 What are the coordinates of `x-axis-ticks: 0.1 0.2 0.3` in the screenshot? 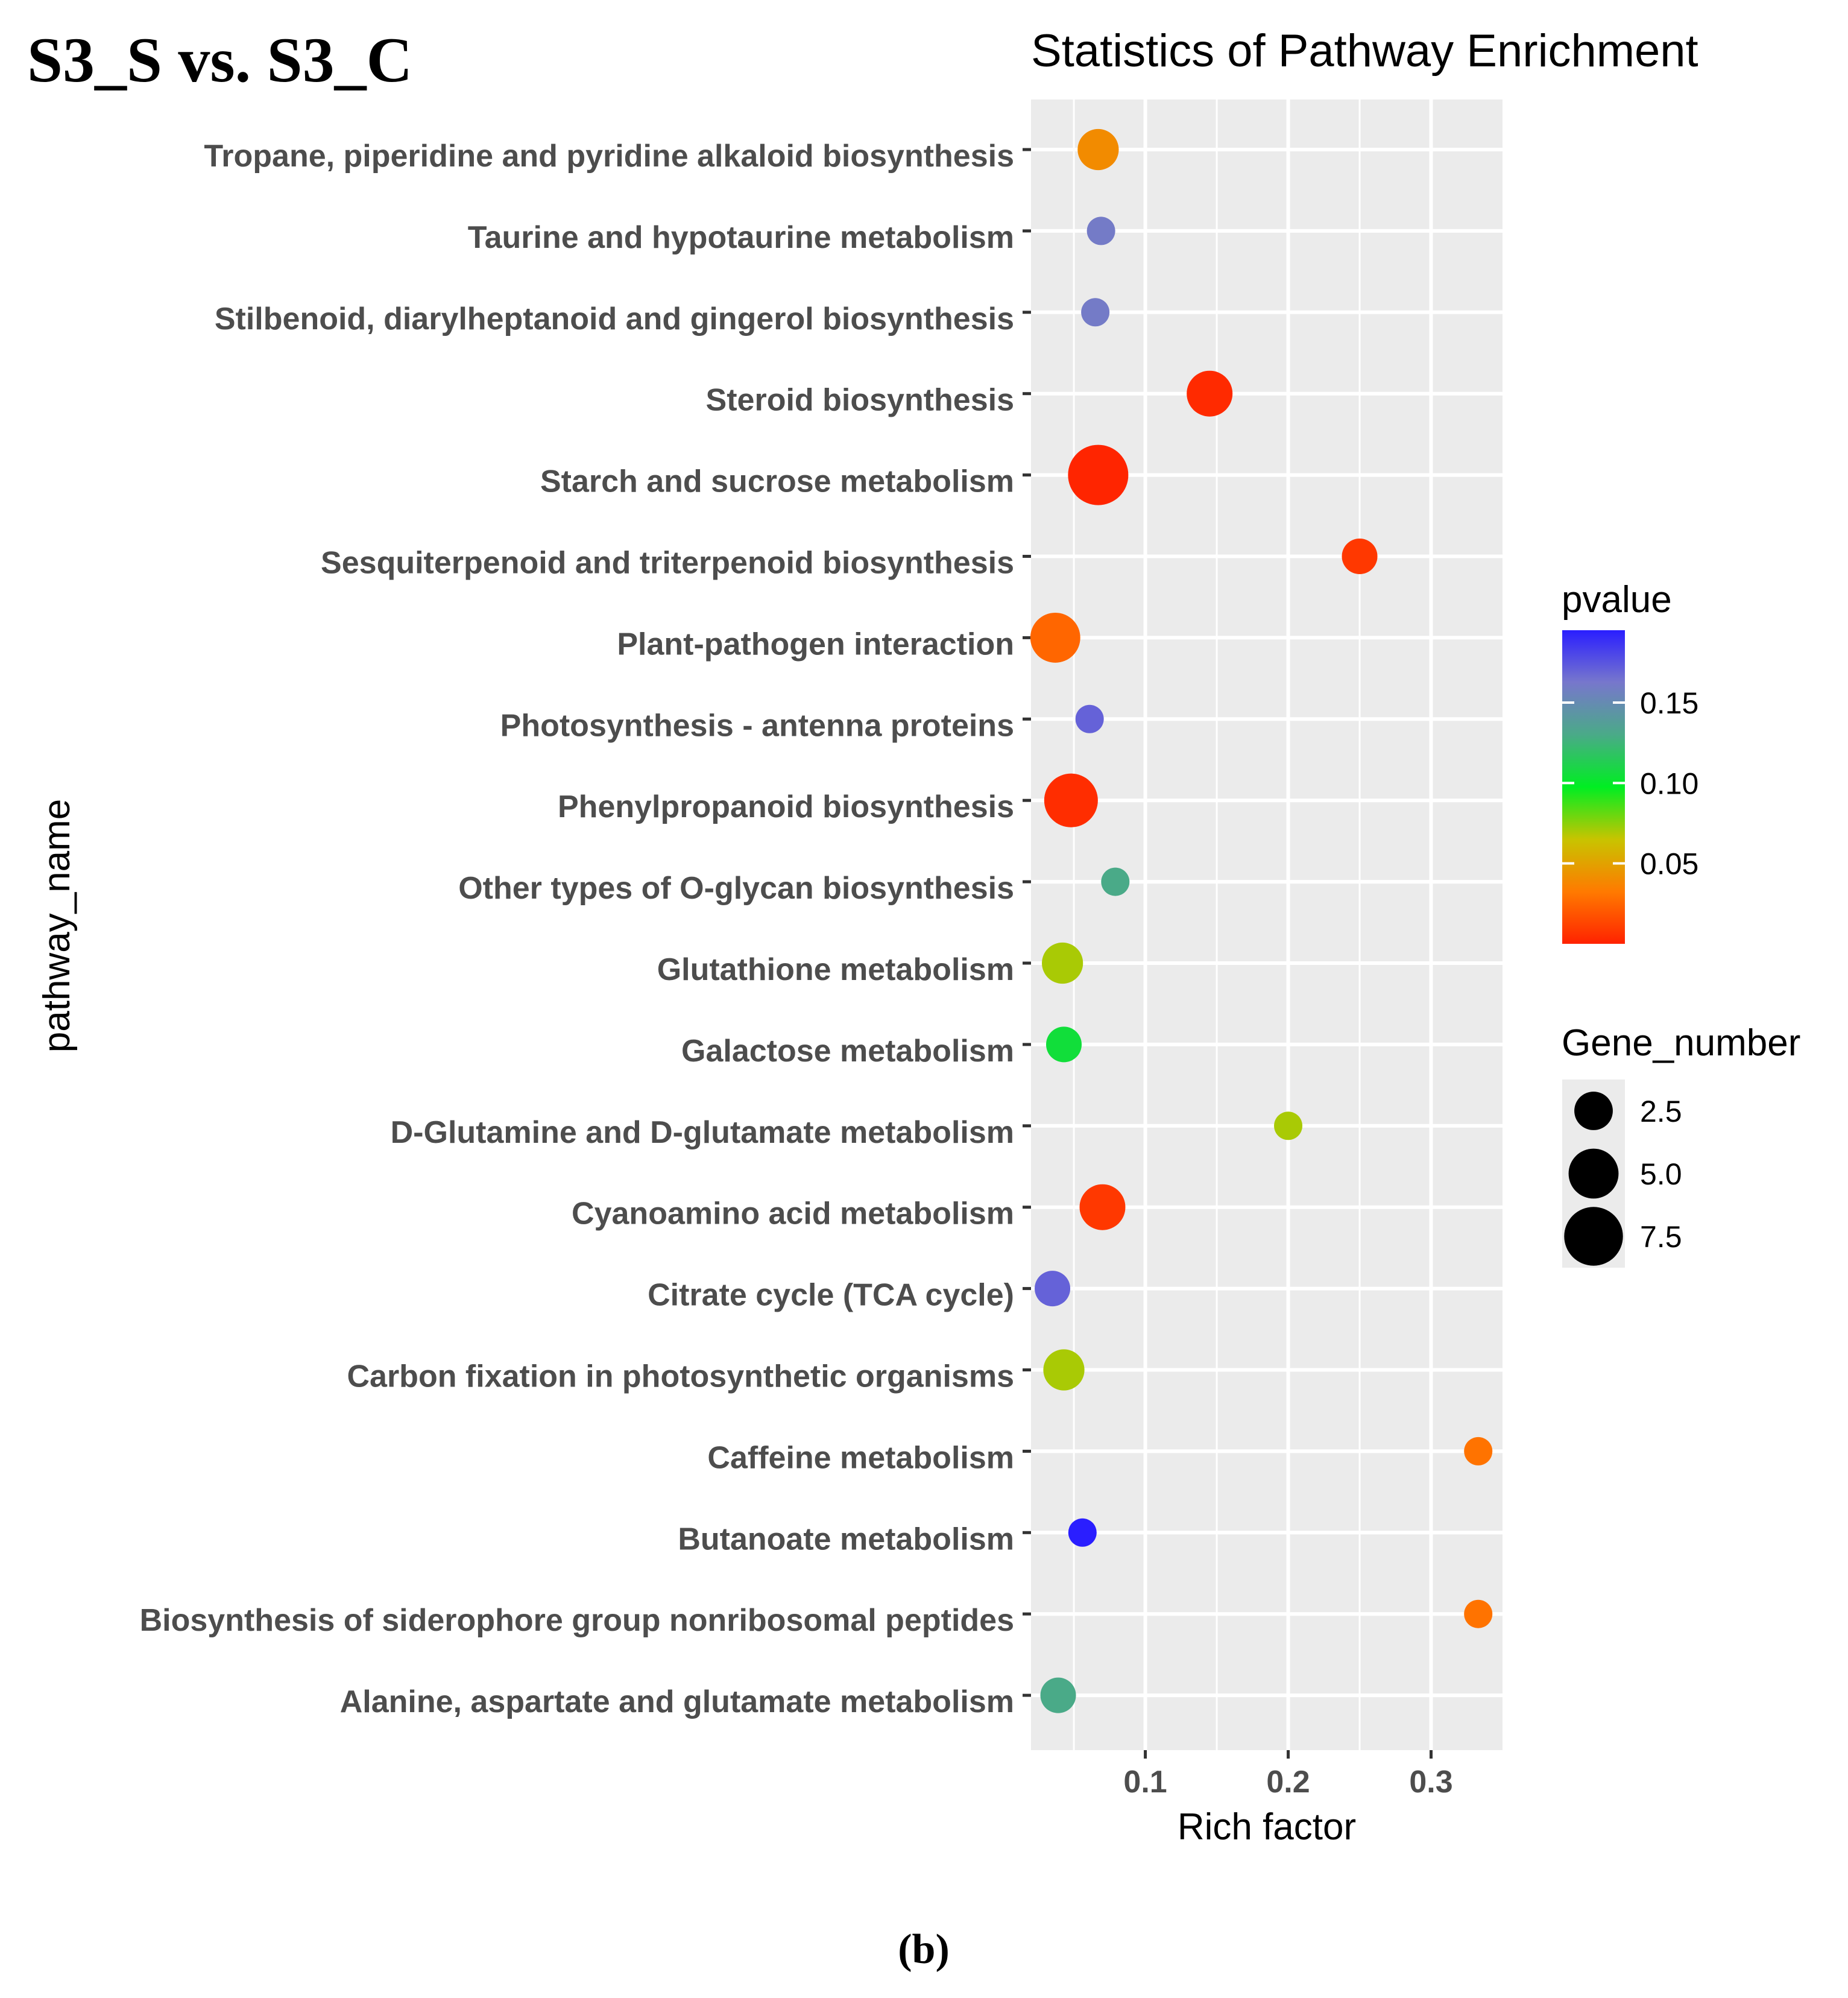 It's located at (1288, 1775).